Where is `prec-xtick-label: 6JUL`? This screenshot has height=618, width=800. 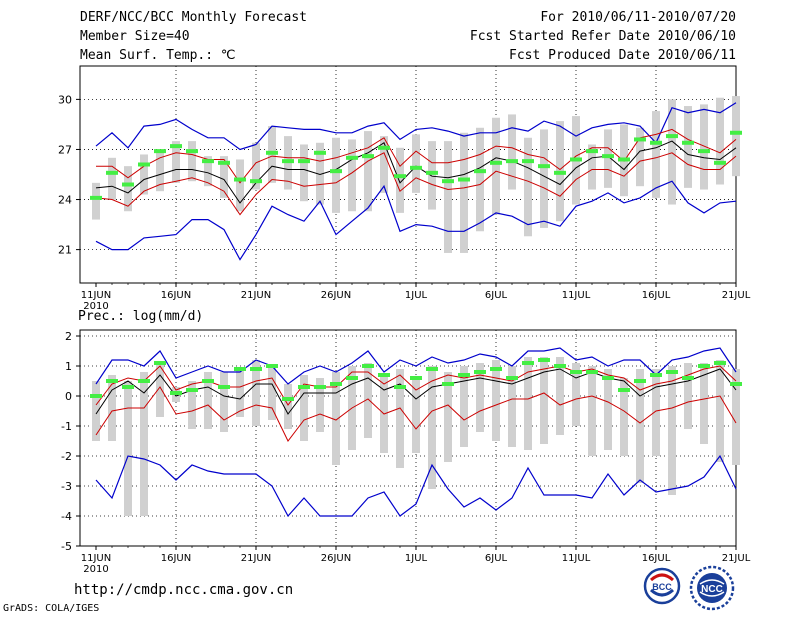 prec-xtick-label: 6JUL is located at coordinates (496, 558).